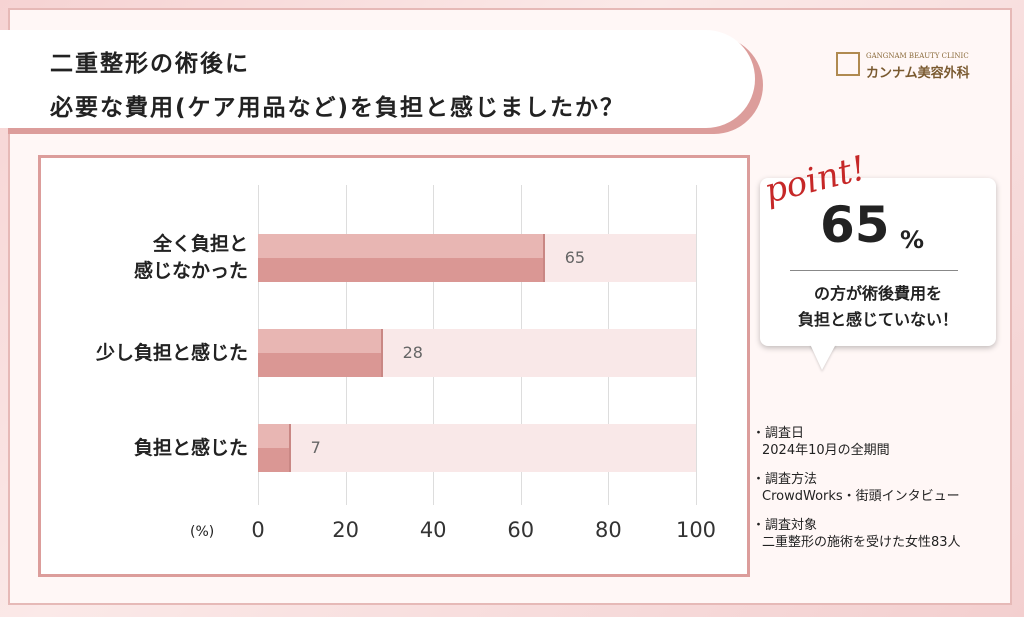  What do you see at coordinates (477, 448) in the screenshot?
I see `bar-track` at bounding box center [477, 448].